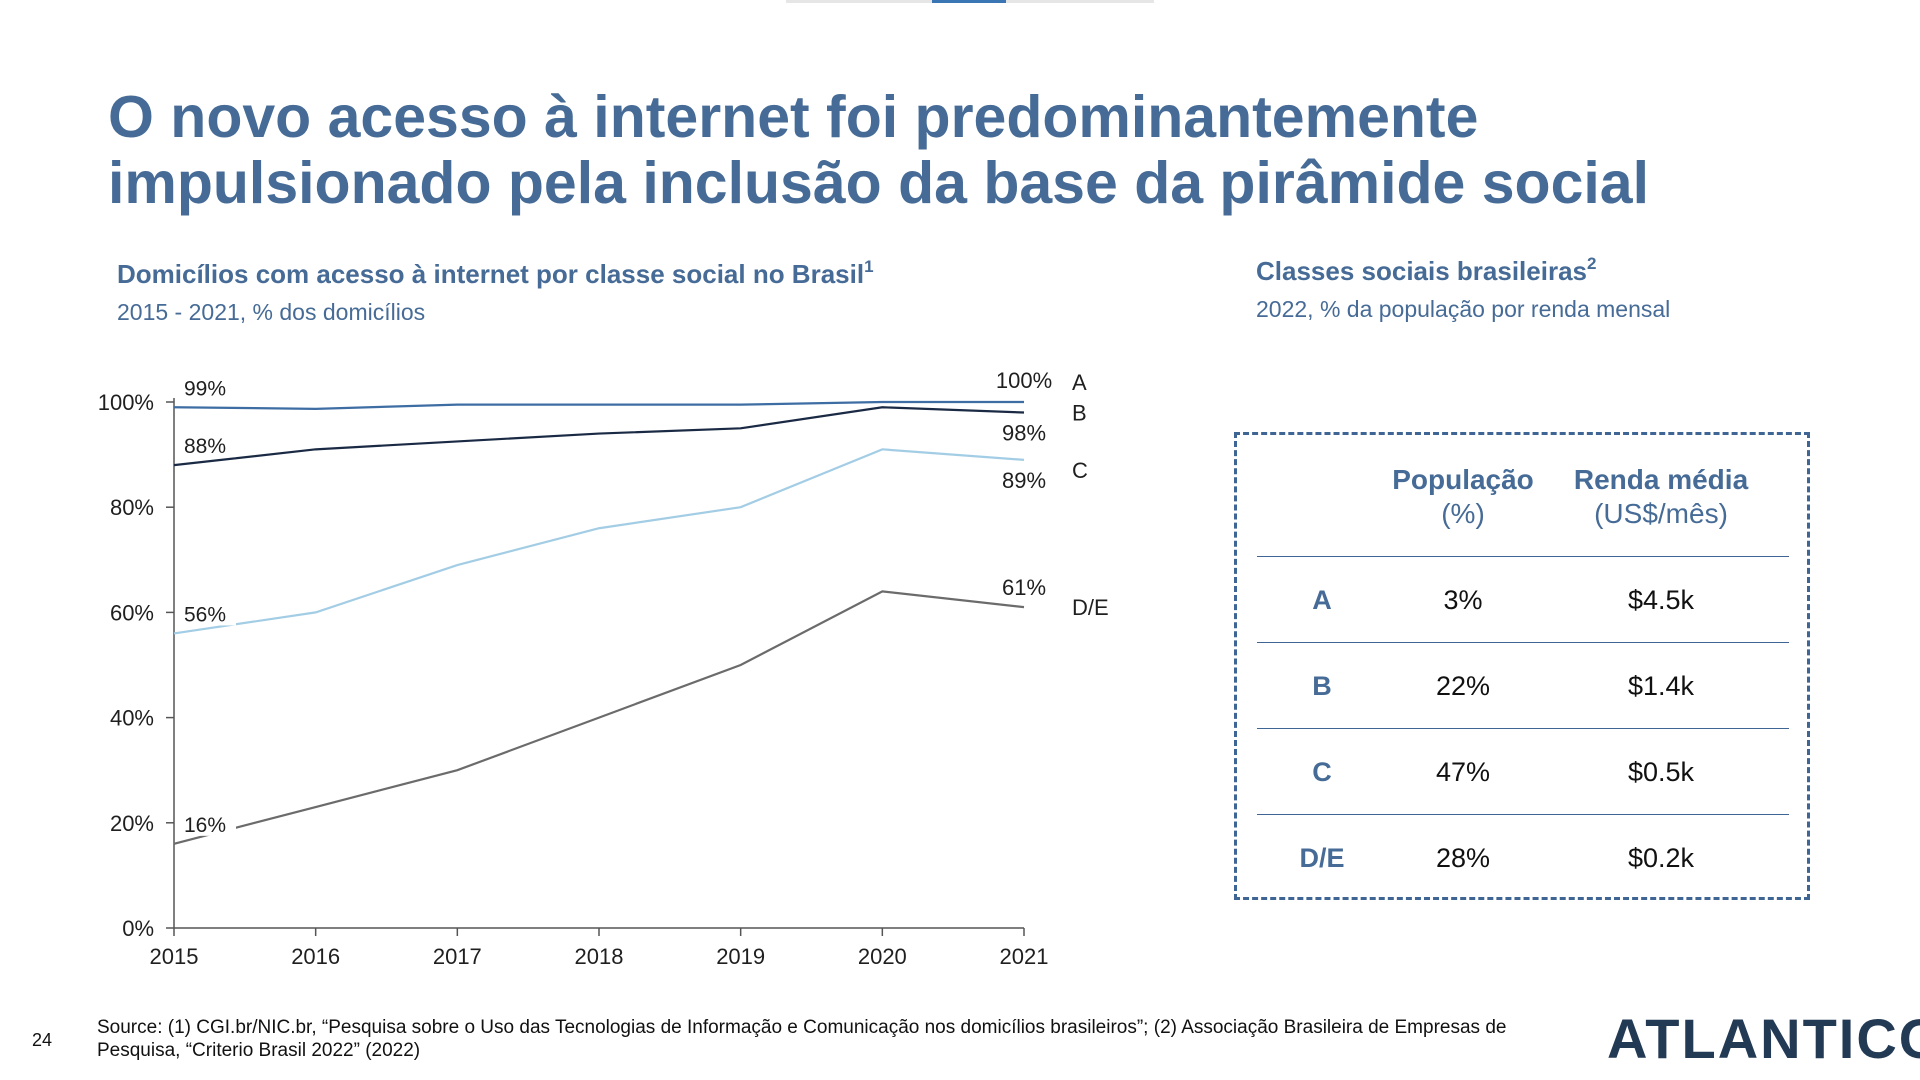 This screenshot has height=1080, width=1920. I want to click on start-value-label-a: 99%, so click(205, 388).